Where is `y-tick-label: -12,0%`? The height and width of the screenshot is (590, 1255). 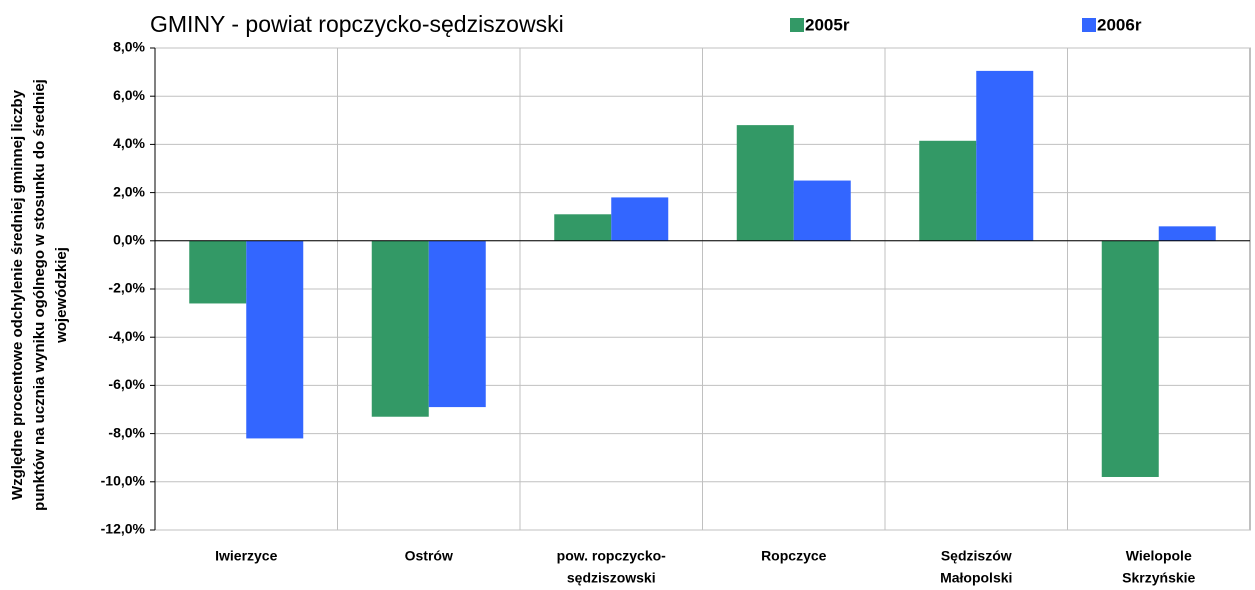 y-tick-label: -12,0% is located at coordinates (123, 529).